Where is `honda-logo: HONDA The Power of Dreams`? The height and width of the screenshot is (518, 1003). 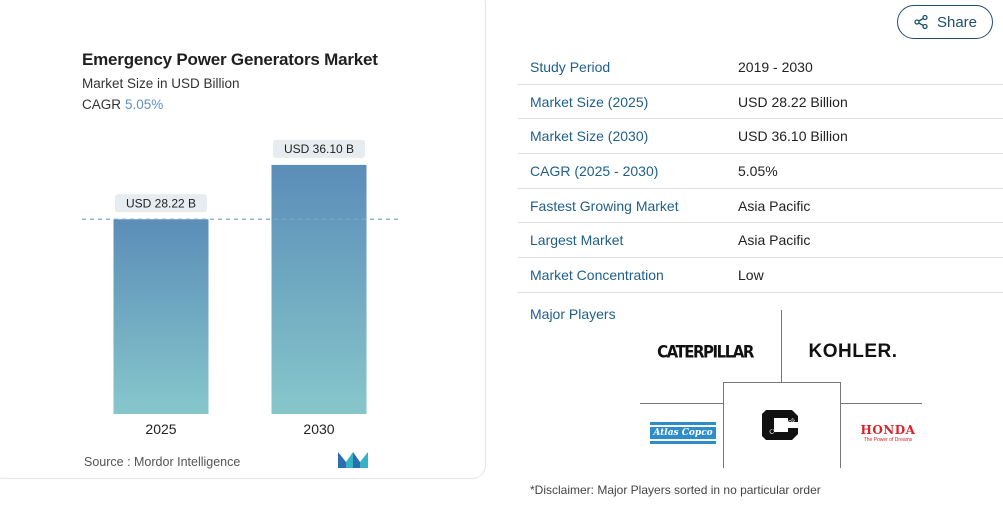
honda-logo: HONDA The Power of Dreams is located at coordinates (888, 433).